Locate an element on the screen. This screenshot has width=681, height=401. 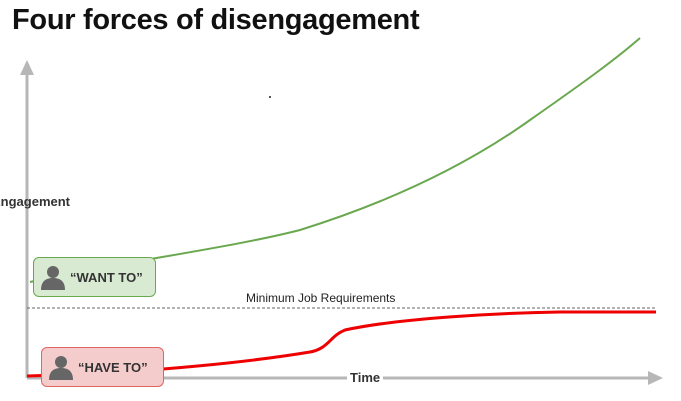
y-axis-label: Engagement is located at coordinates (35, 201).